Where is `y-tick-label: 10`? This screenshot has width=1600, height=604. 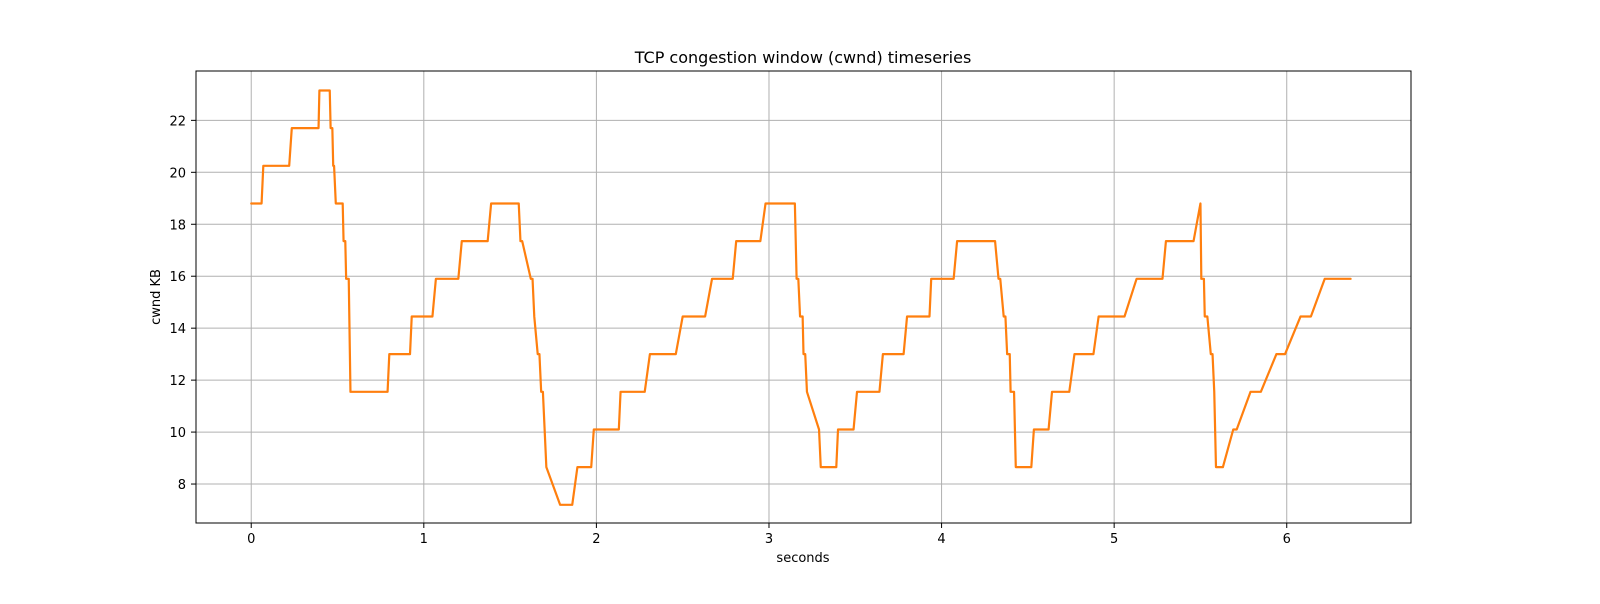 y-tick-label: 10 is located at coordinates (177, 433).